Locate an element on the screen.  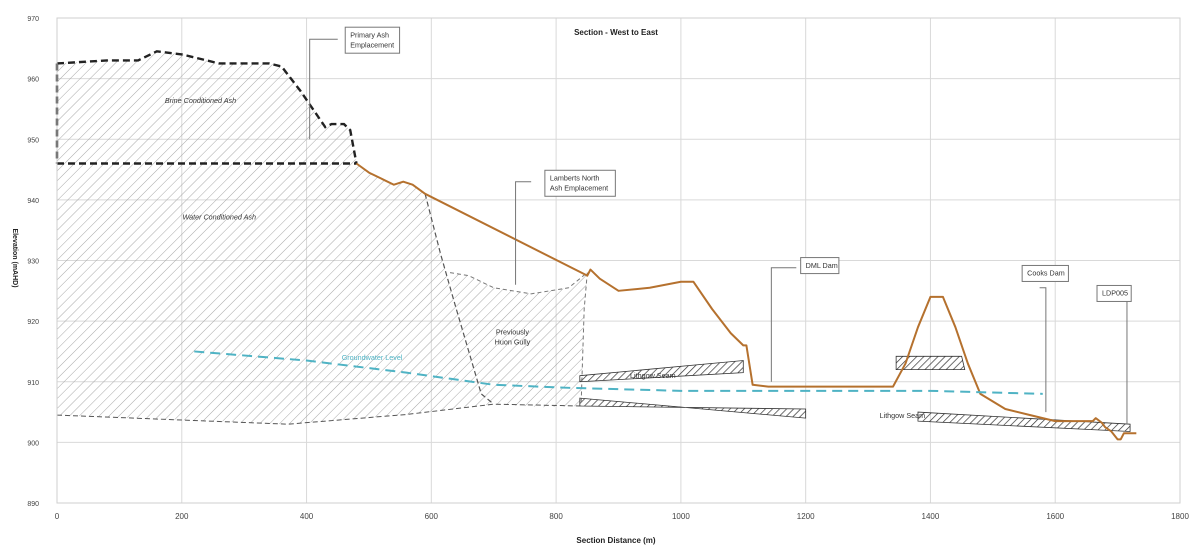
ash-base-boundary is located at coordinates (319, 414).